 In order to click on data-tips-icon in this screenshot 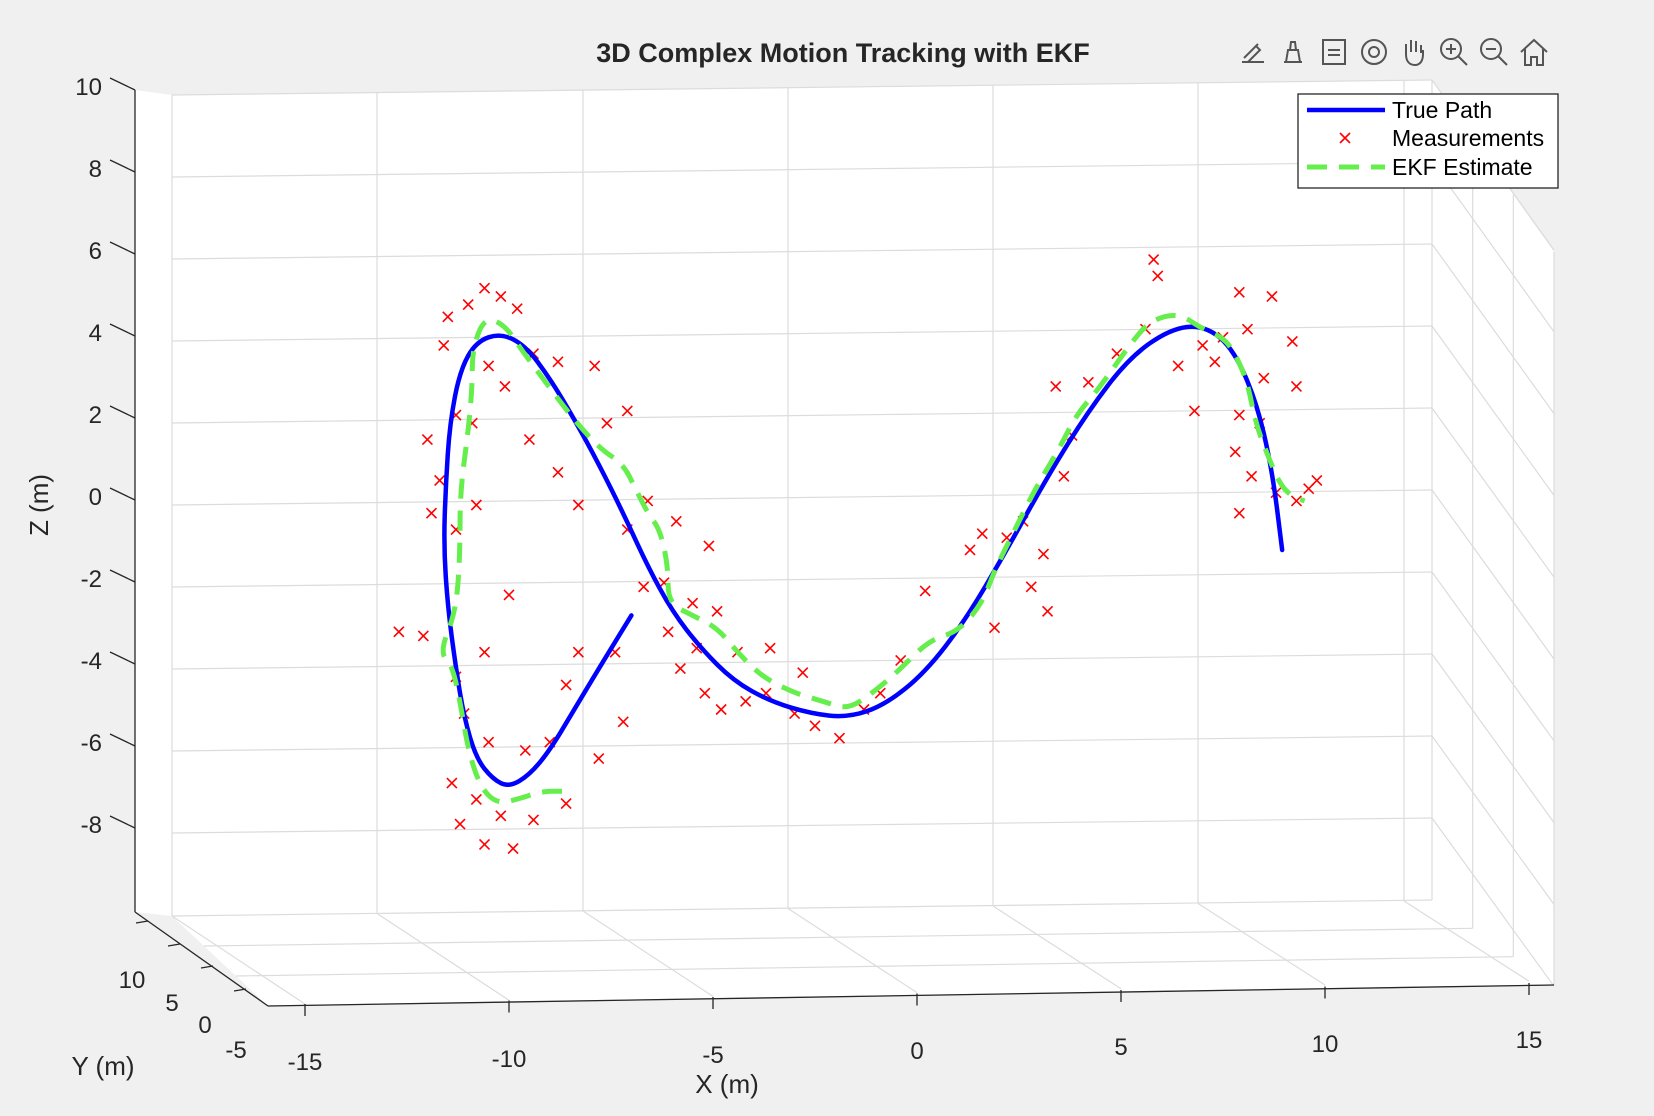, I will do `click(1293, 52)`.